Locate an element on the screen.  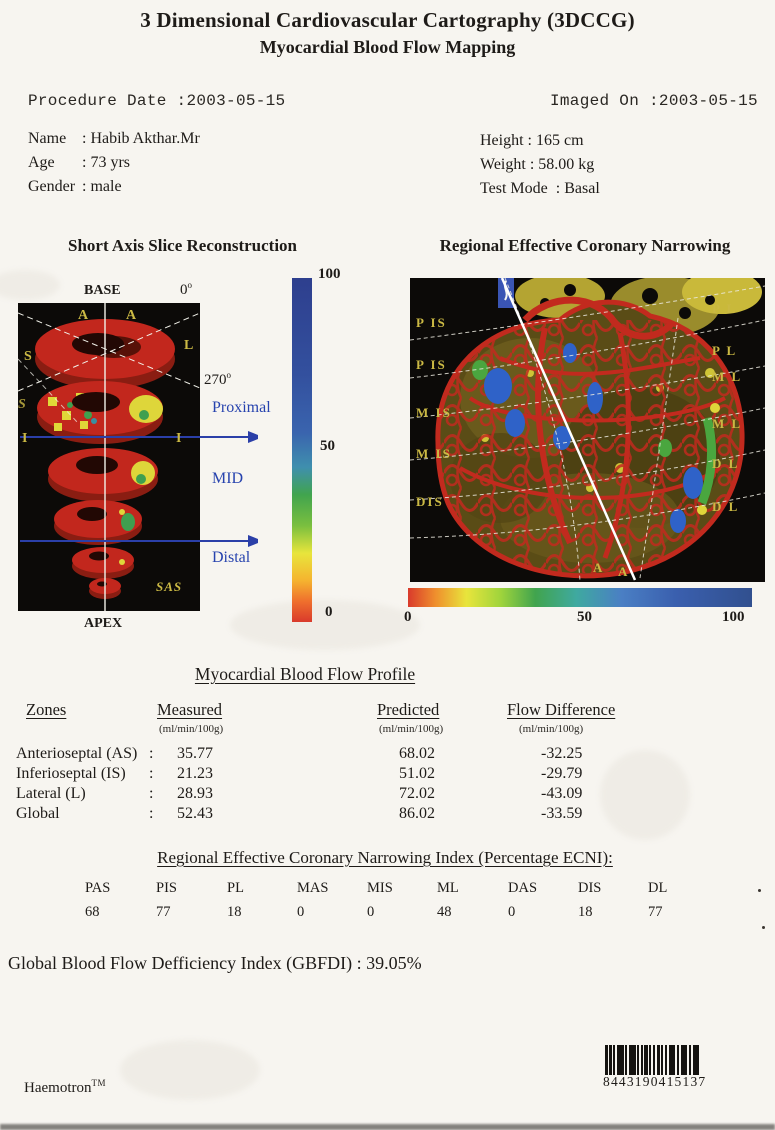
predicted-value: 51.02 is located at coordinates (417, 773).